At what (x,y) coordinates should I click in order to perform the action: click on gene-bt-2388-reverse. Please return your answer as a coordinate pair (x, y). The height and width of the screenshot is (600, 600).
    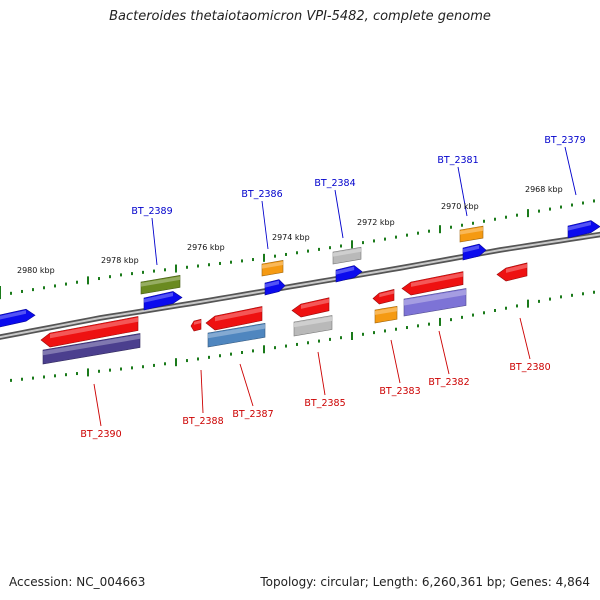
    Looking at the image, I should click on (196, 325).